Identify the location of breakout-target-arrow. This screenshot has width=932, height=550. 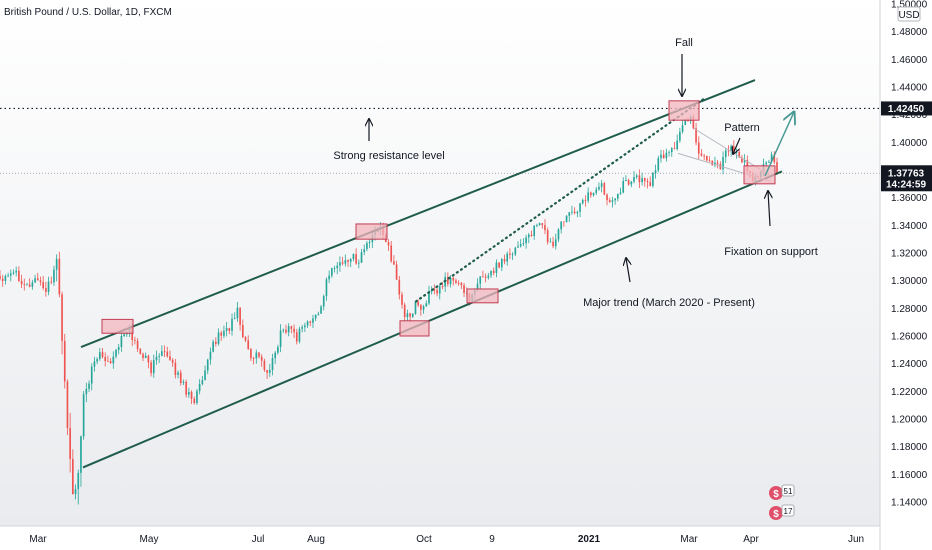
(779, 144).